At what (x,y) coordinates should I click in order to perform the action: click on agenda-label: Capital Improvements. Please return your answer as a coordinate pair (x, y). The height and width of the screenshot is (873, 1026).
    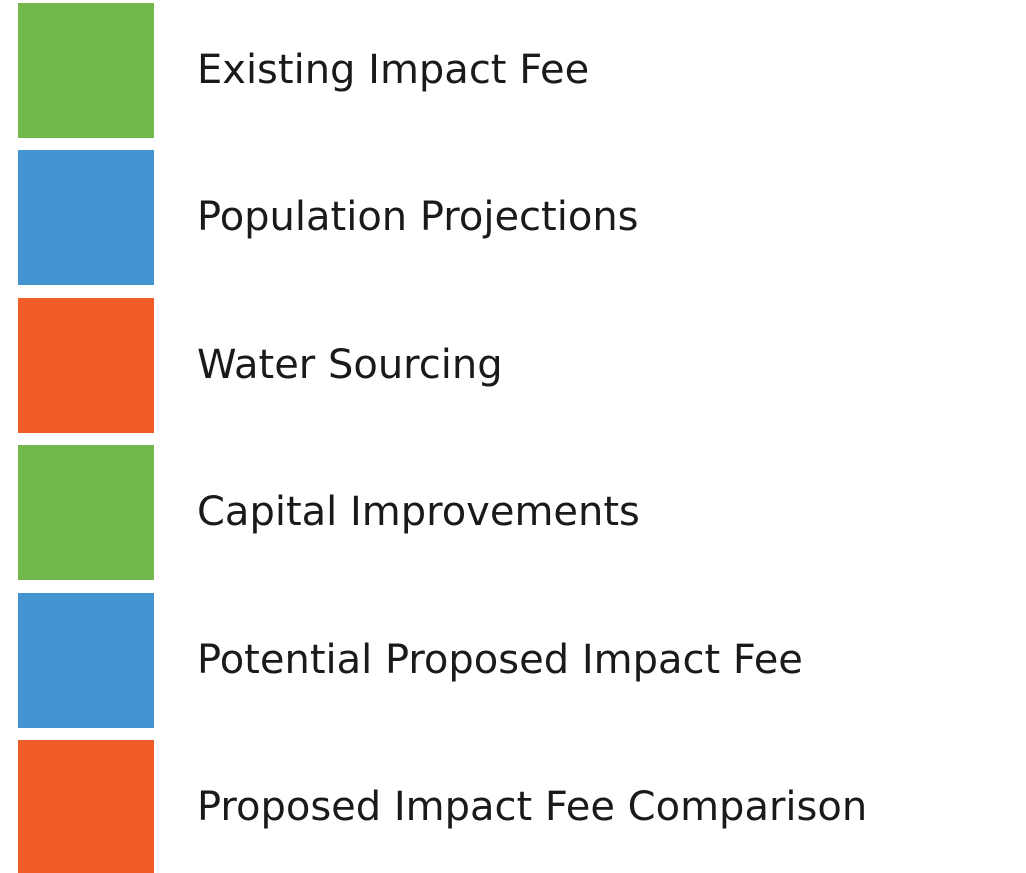
    Looking at the image, I should click on (418, 512).